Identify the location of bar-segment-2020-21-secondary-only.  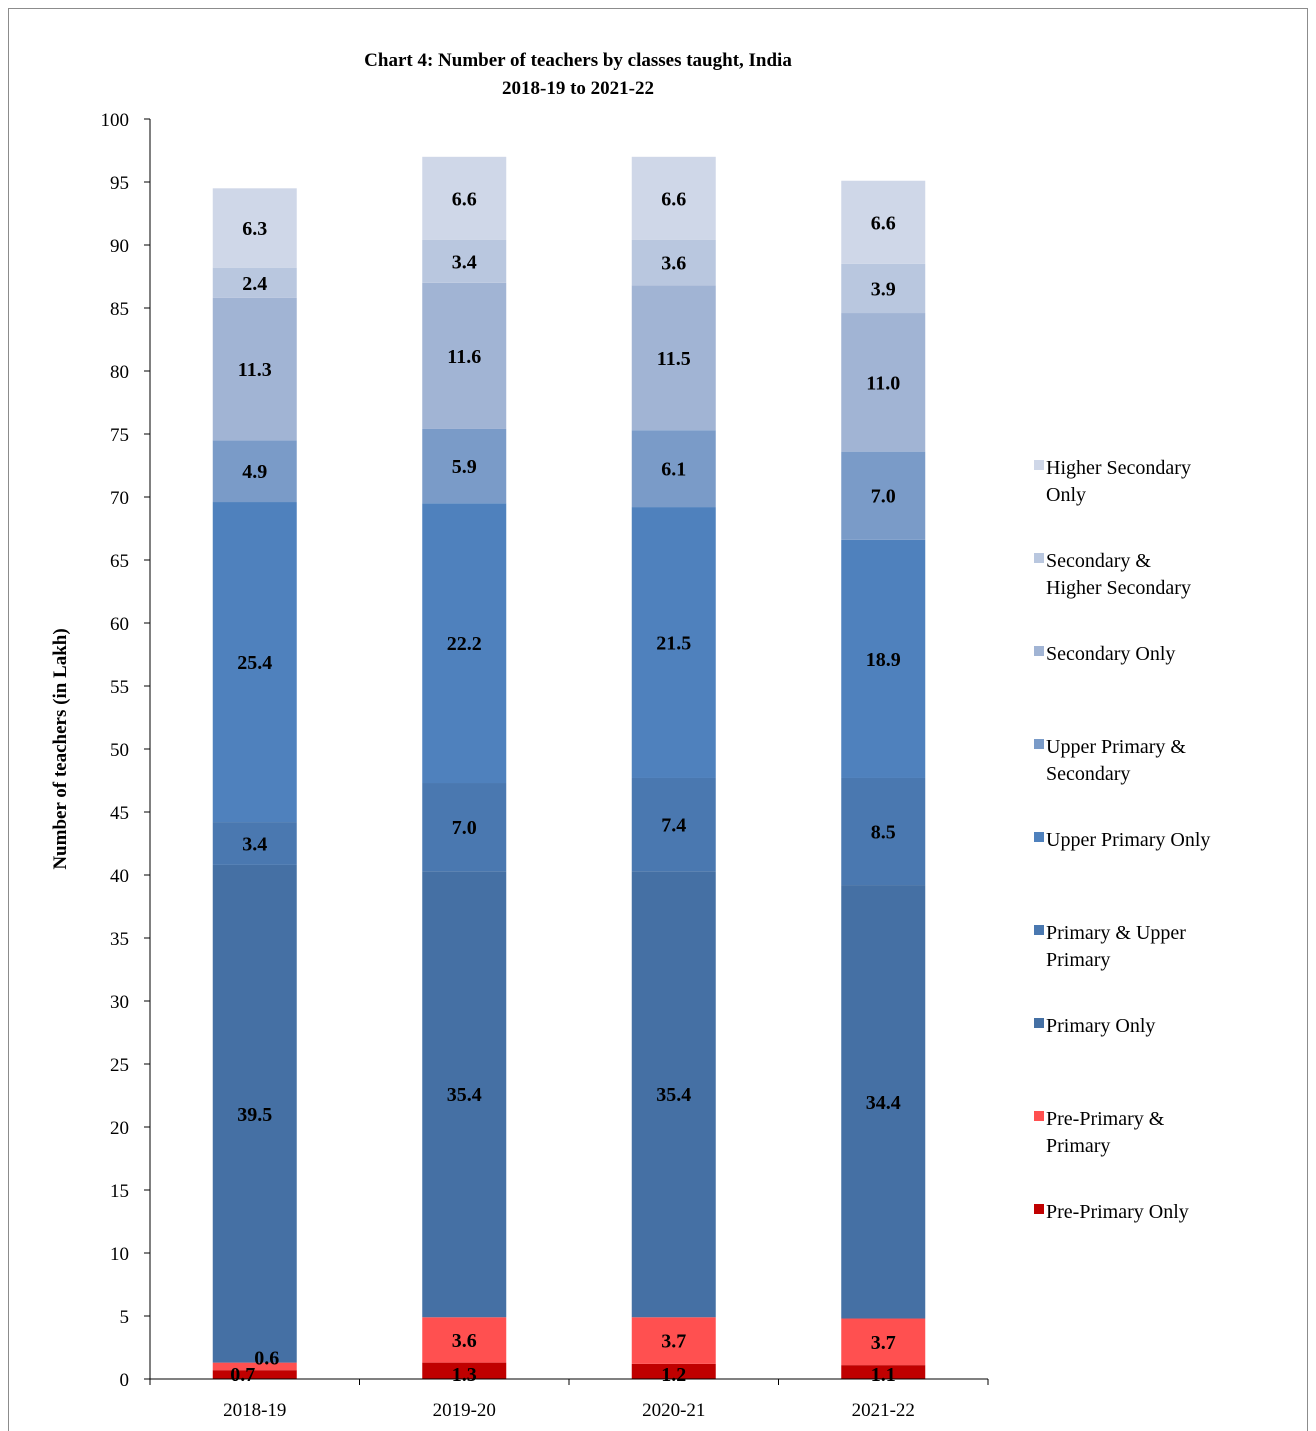
(673, 358).